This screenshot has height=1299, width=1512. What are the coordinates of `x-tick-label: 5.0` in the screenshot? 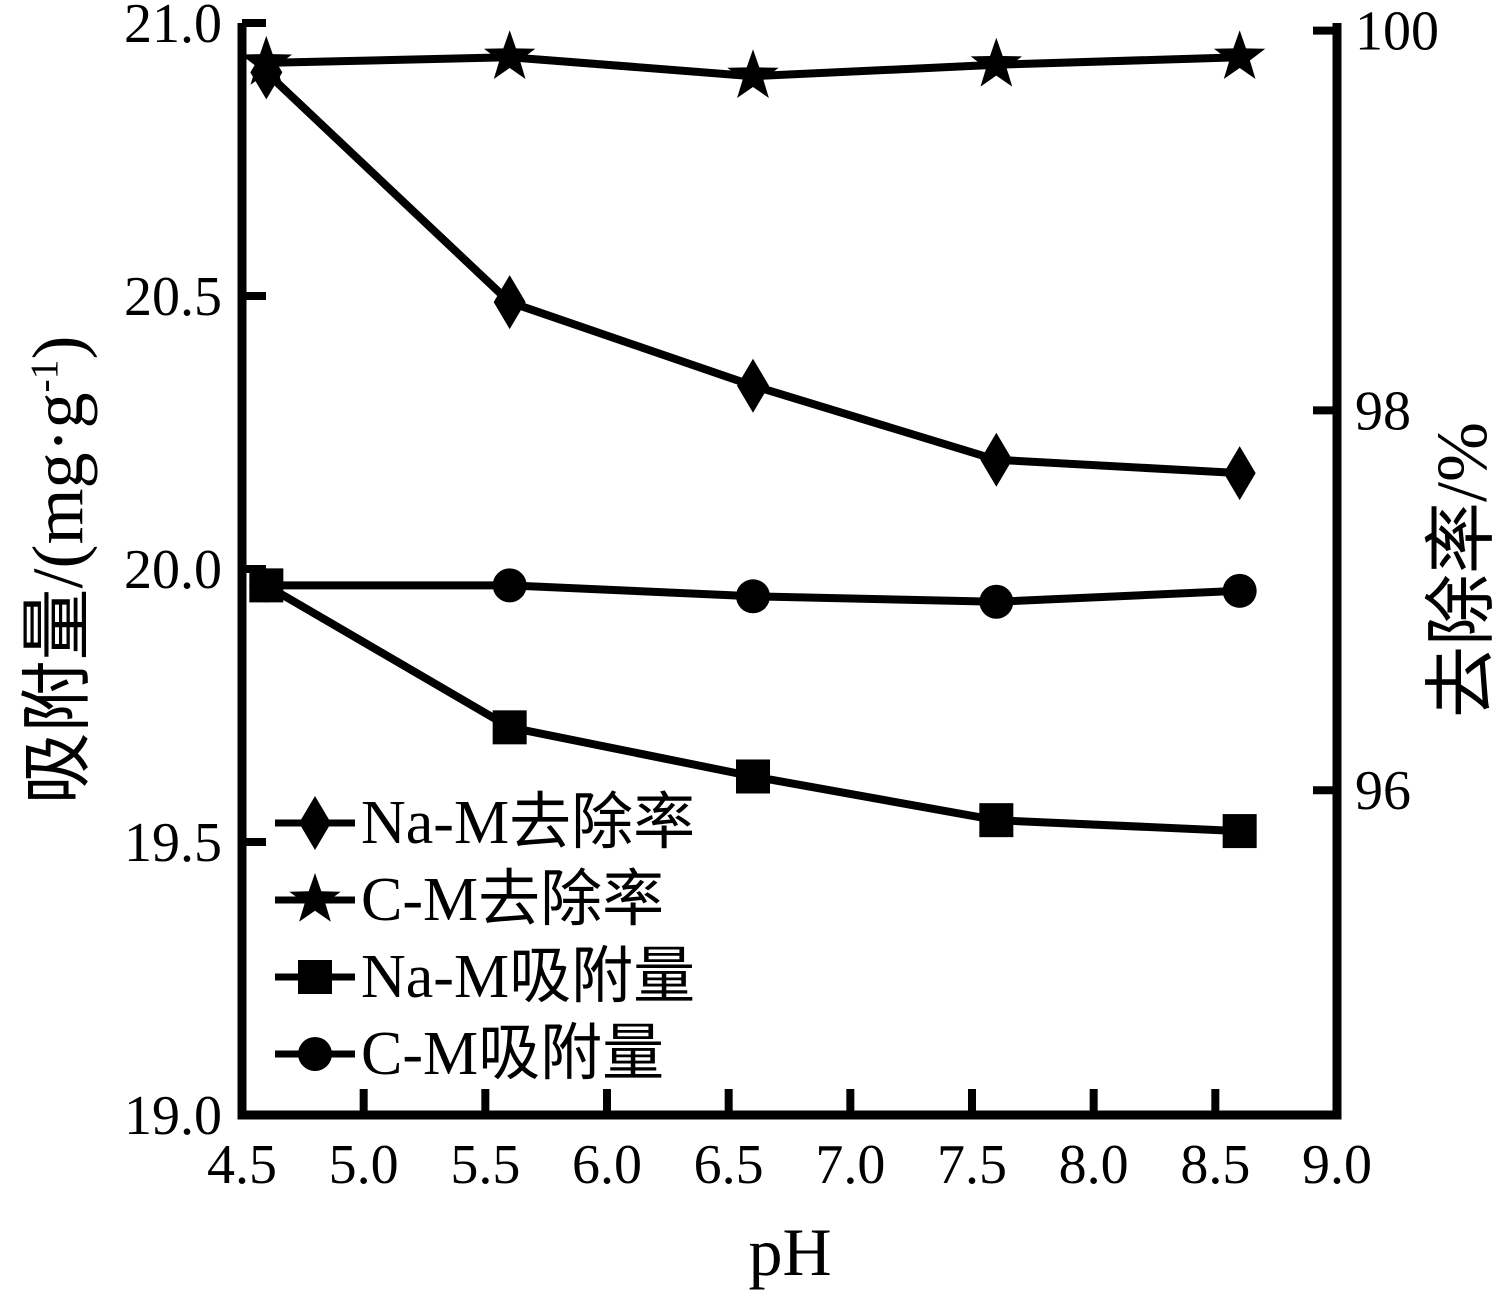 It's located at (364, 1165).